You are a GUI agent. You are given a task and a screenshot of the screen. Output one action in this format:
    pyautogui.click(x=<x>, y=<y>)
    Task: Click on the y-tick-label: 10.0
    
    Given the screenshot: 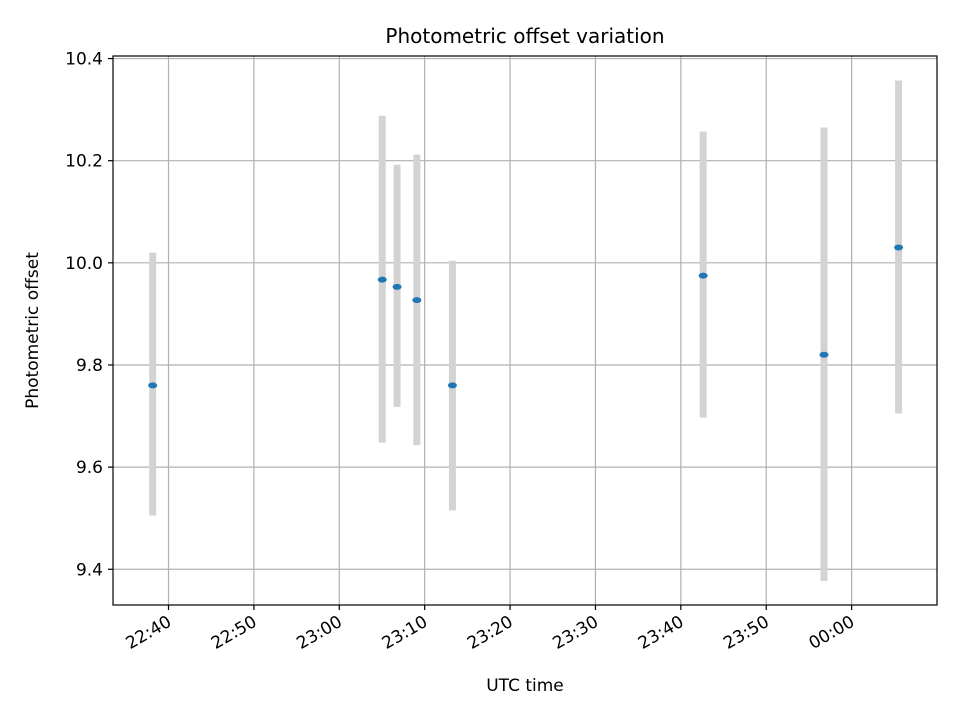 What is the action you would take?
    pyautogui.click(x=84, y=264)
    